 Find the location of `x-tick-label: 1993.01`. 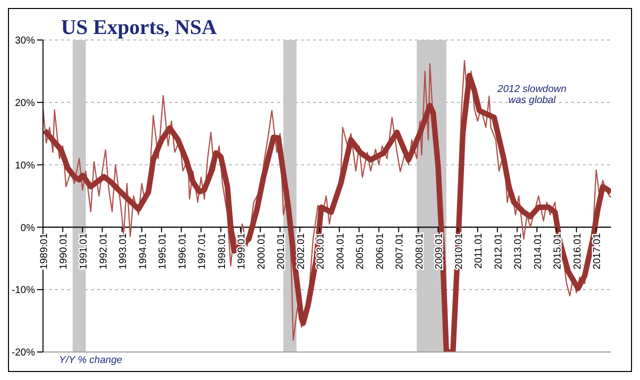

x-tick-label: 1993.01 is located at coordinates (124, 251).